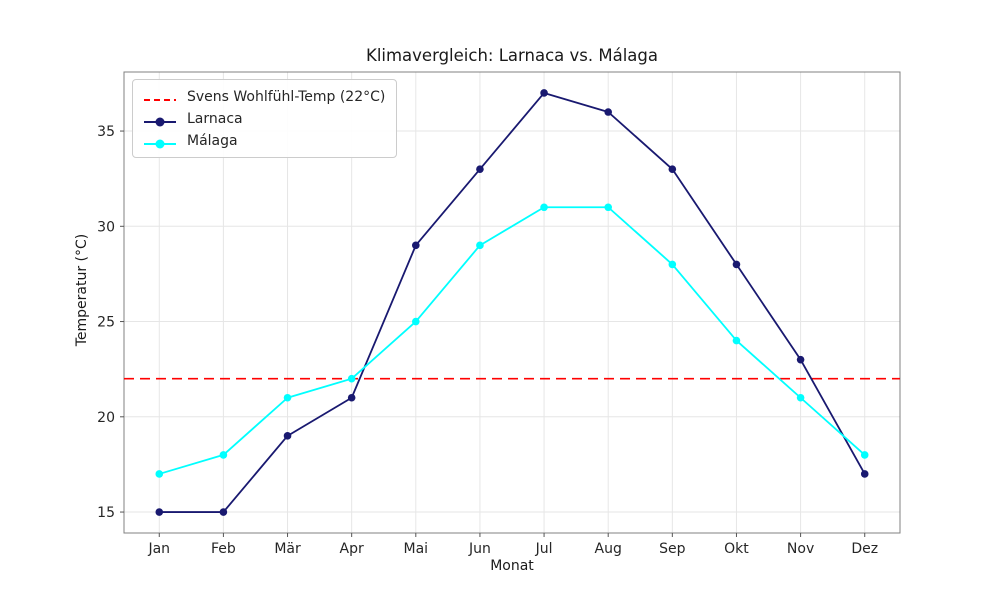 The image size is (1000, 600). I want to click on legend-item-reference: Svens Wohlfühl-Temp (22°C), so click(264, 96).